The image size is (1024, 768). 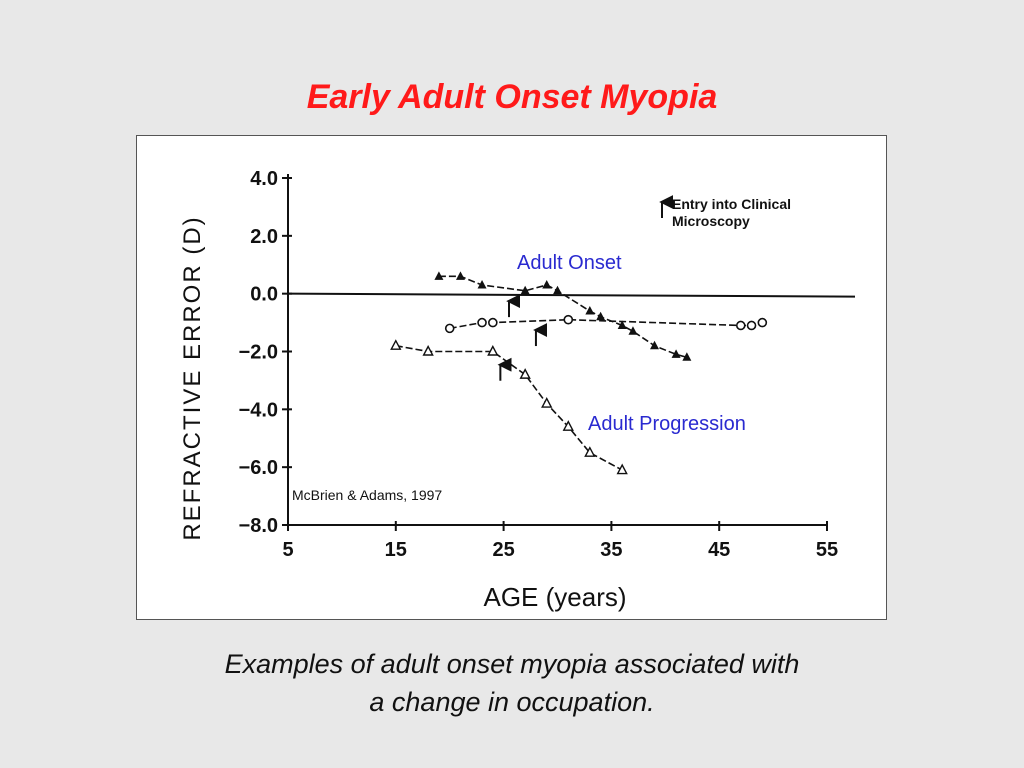 What do you see at coordinates (569, 263) in the screenshot?
I see `annotation-adult-onset: Adult Onset` at bounding box center [569, 263].